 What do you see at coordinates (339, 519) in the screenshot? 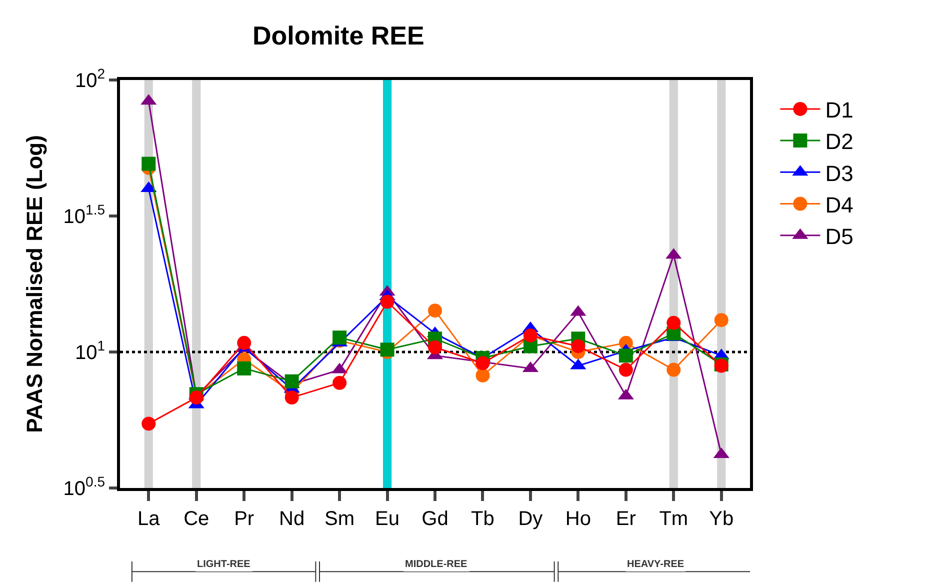
I see `x-tick-label: Sm` at bounding box center [339, 519].